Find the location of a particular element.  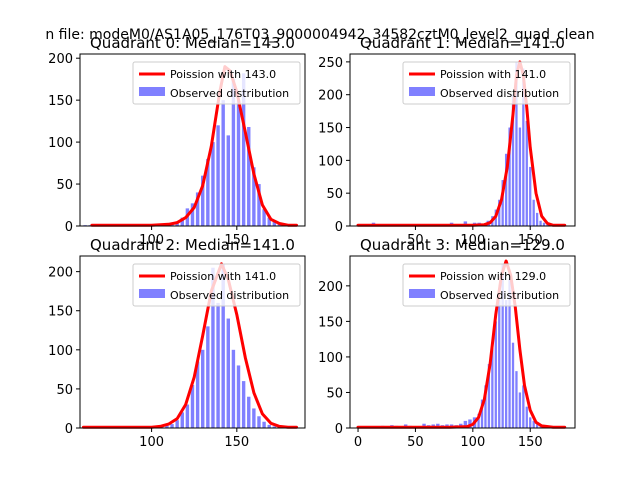

quadrant-title: Quadrant 1: Median=141.0 is located at coordinates (462, 43).